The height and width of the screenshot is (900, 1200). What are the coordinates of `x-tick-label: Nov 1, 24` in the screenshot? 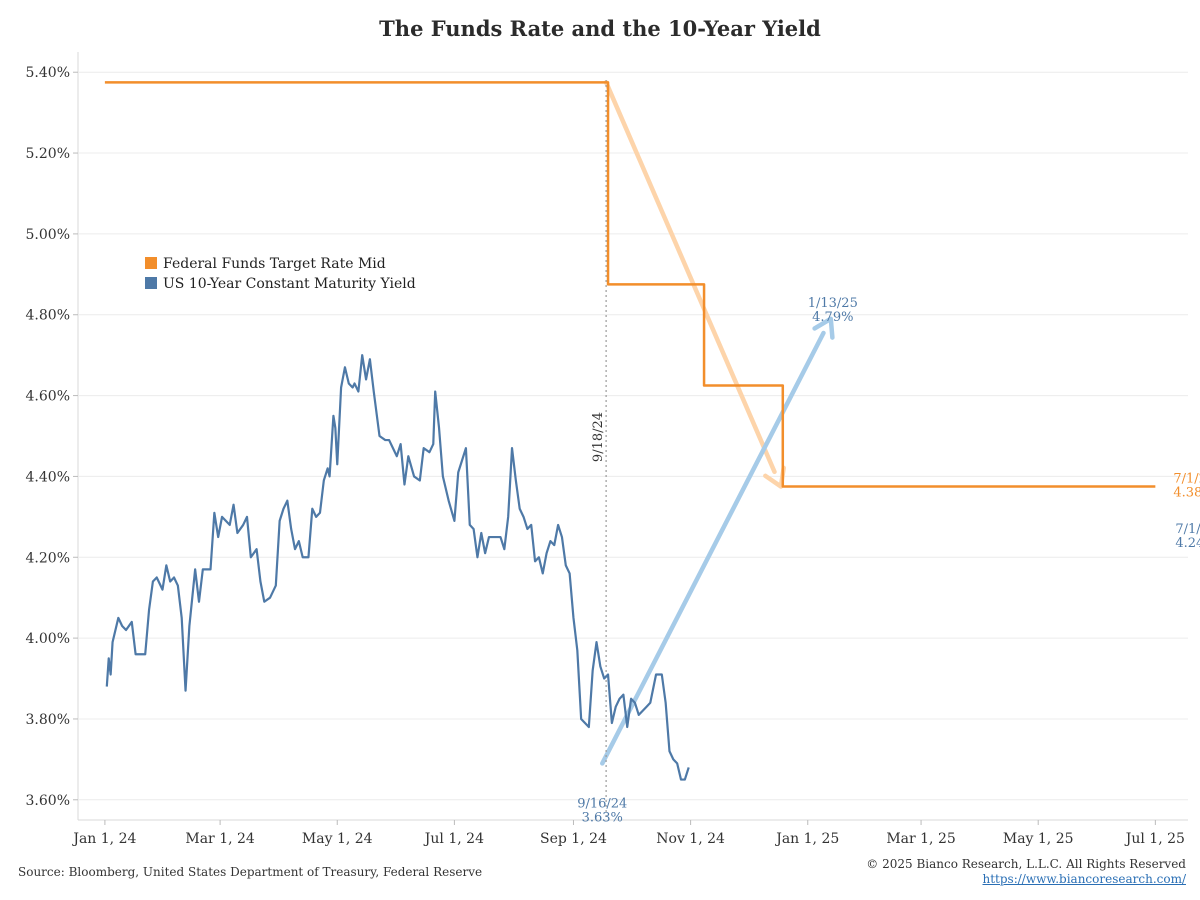 It's located at (690, 839).